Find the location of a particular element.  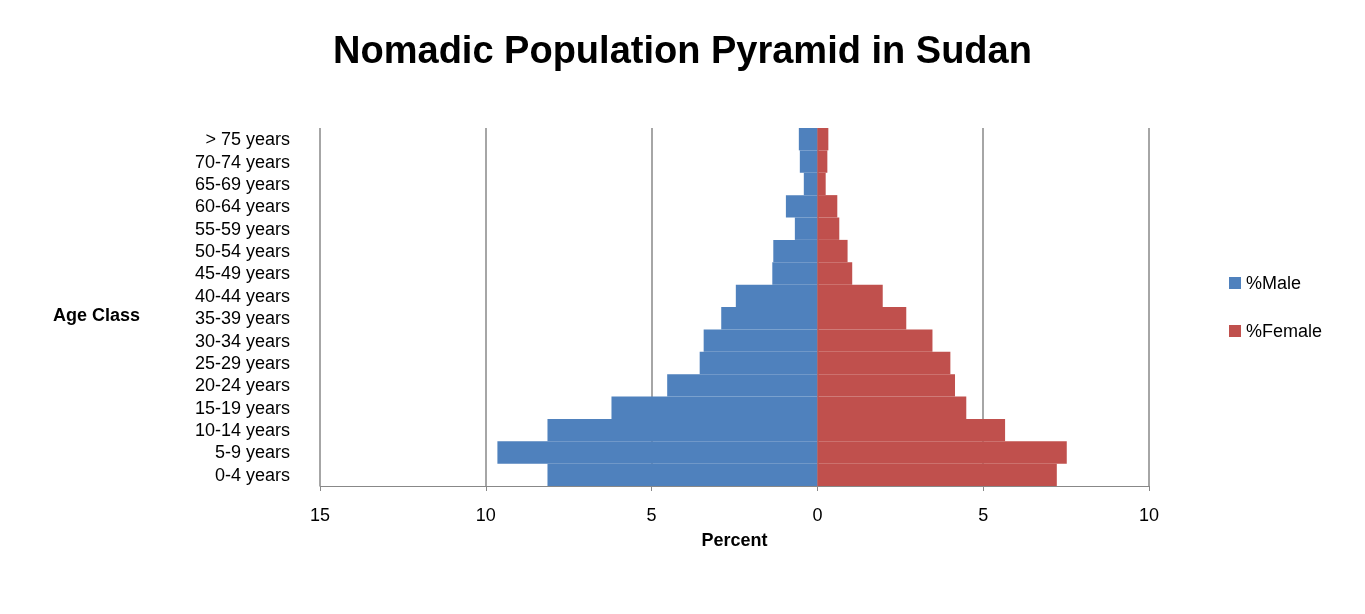

y-tick-label: 70-74 years is located at coordinates (242, 161).